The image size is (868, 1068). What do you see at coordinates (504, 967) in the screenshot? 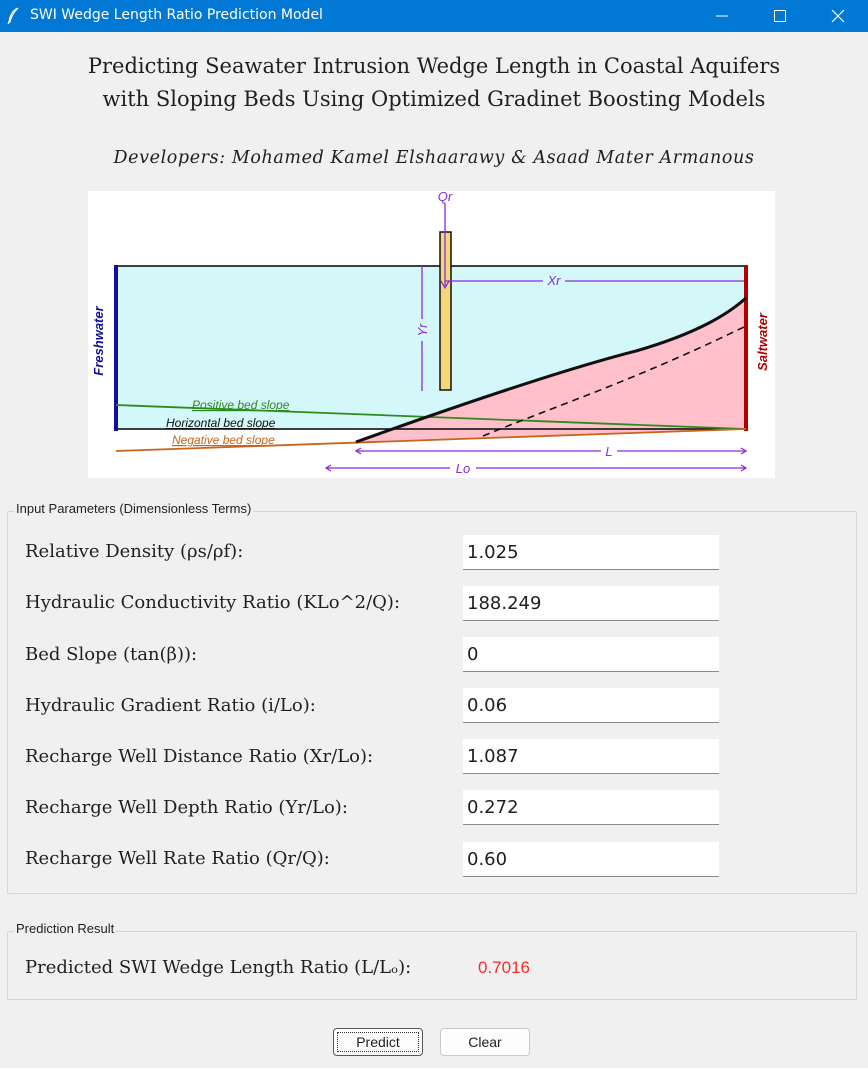
I see `predicted-ratio-value: 0.7016` at bounding box center [504, 967].